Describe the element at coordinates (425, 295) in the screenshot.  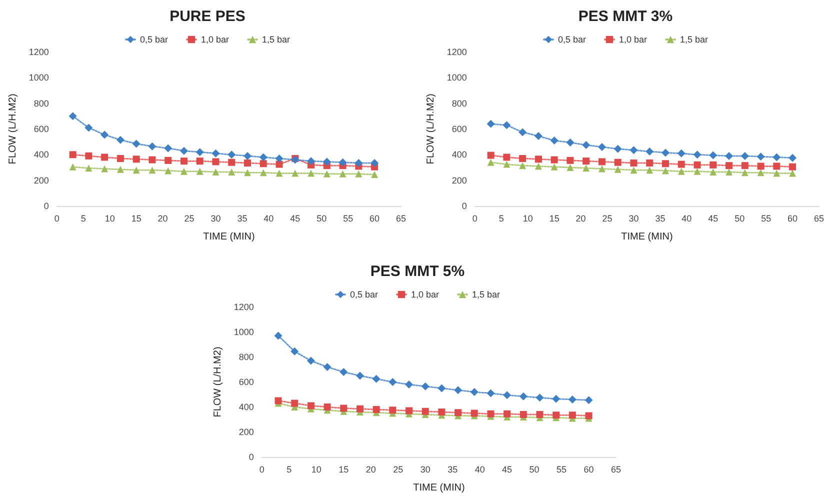
I see `legend-label: 1,0 bar` at that location.